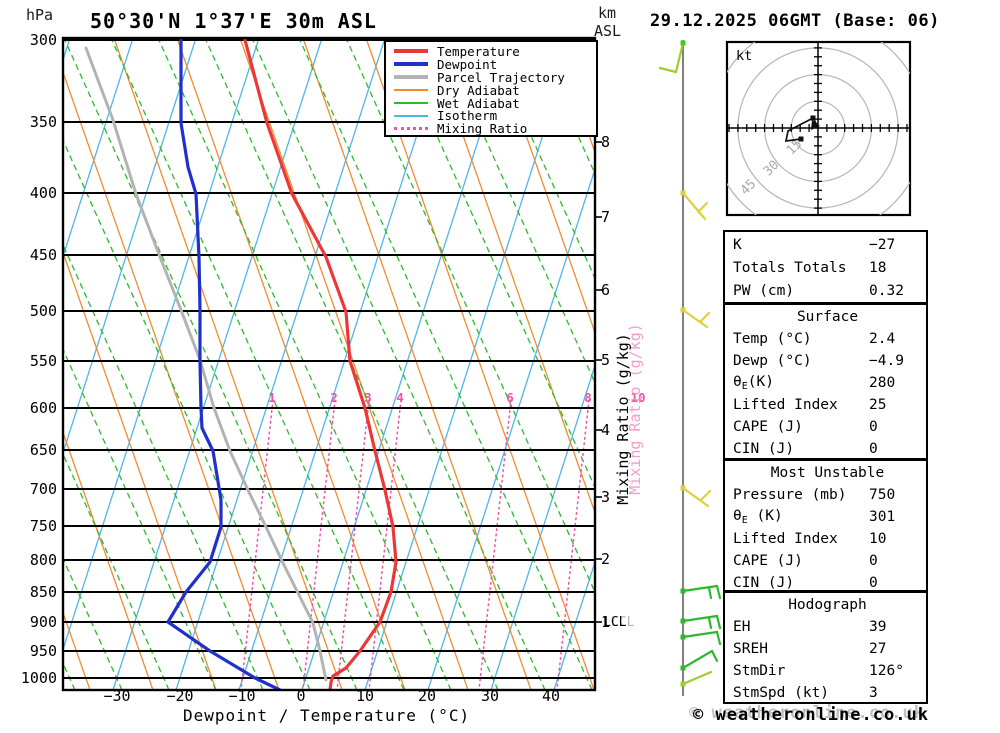 The width and height of the screenshot is (1000, 733). I want to click on table-row: EH 39, so click(827, 627).